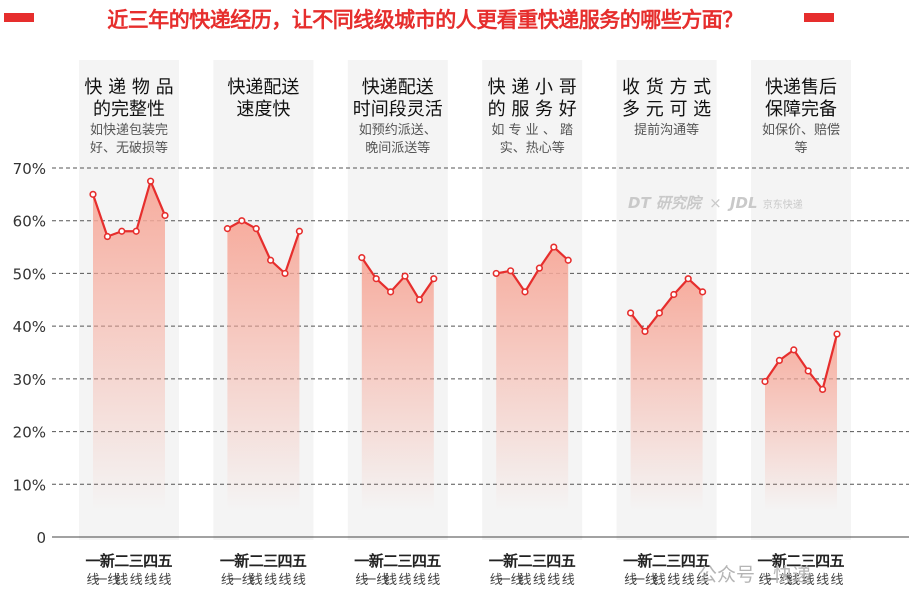 The image size is (909, 607). I want to click on group-title: 时间段灵活, so click(398, 109).